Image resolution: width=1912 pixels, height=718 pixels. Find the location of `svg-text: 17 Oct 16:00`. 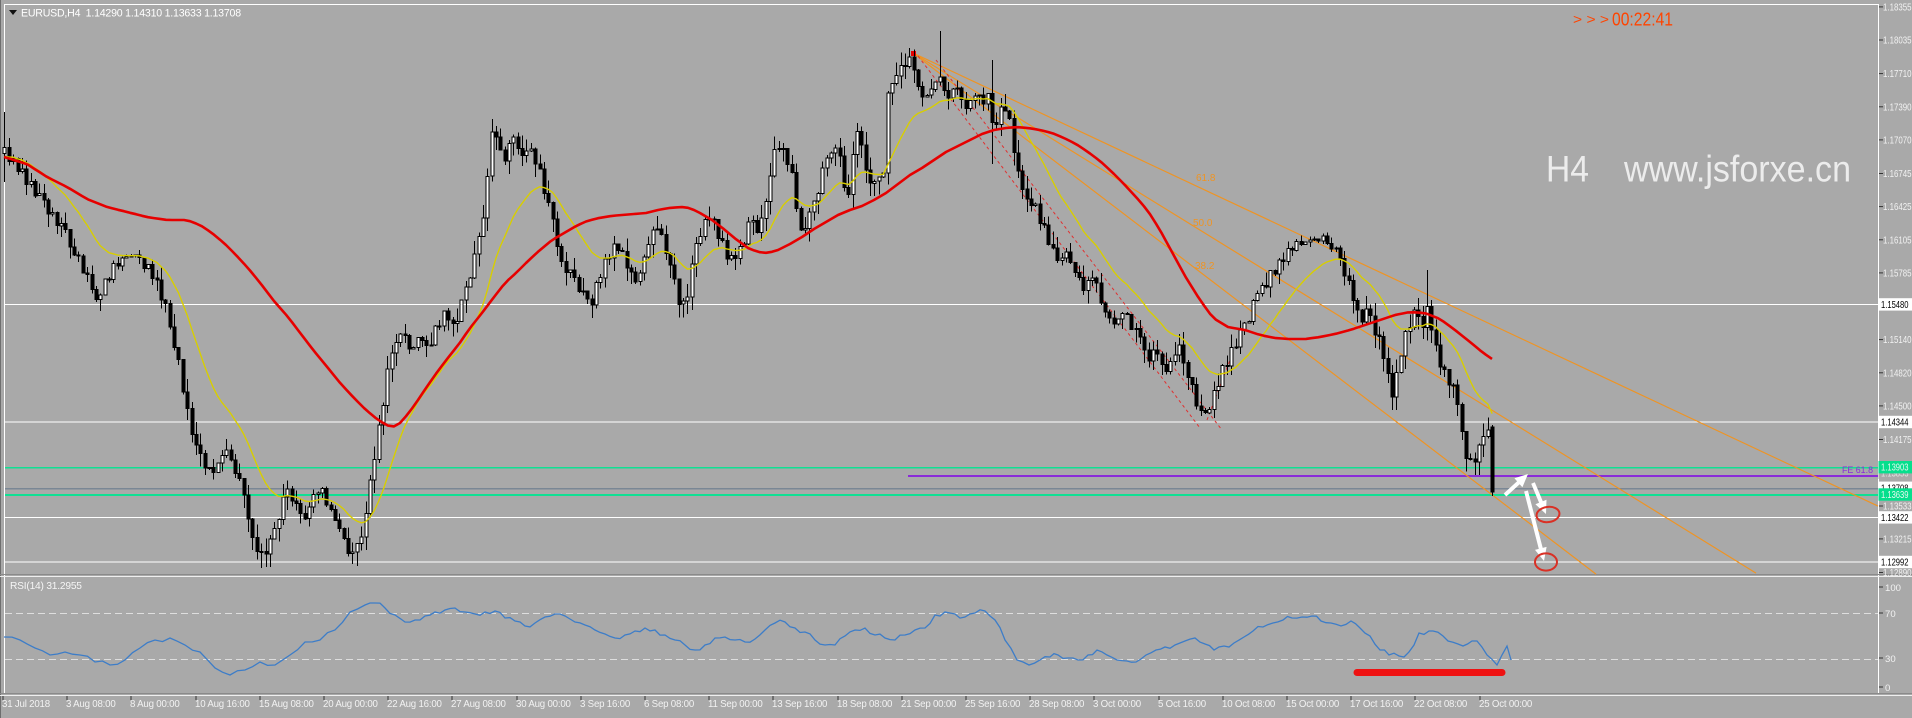

svg-text: 17 Oct 16:00 is located at coordinates (1377, 704).